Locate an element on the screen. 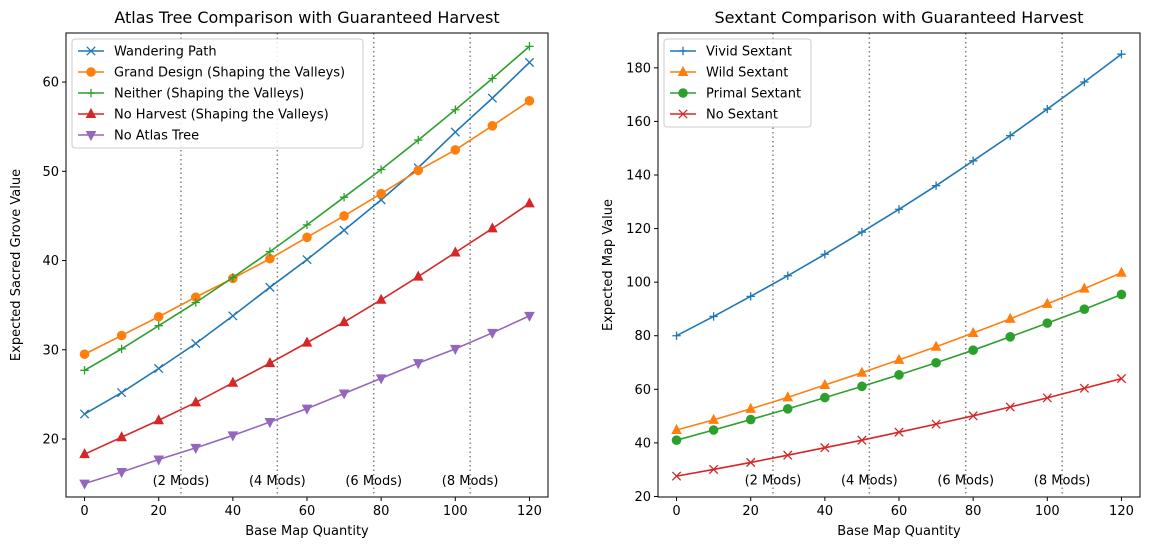  legend-label: No Atlas Tree is located at coordinates (156, 136).